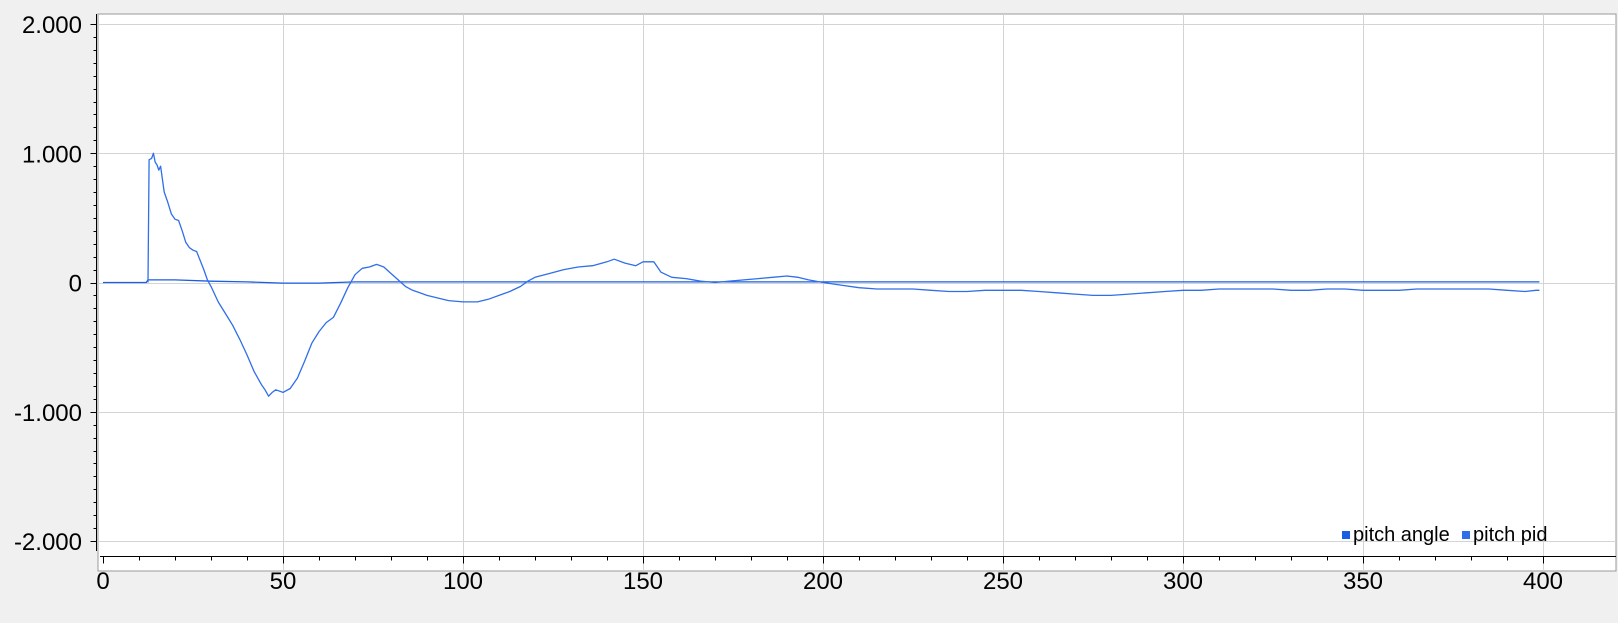 This screenshot has height=623, width=1618. Describe the element at coordinates (1346, 535) in the screenshot. I see `legend-swatch-pitch-angle` at that location.